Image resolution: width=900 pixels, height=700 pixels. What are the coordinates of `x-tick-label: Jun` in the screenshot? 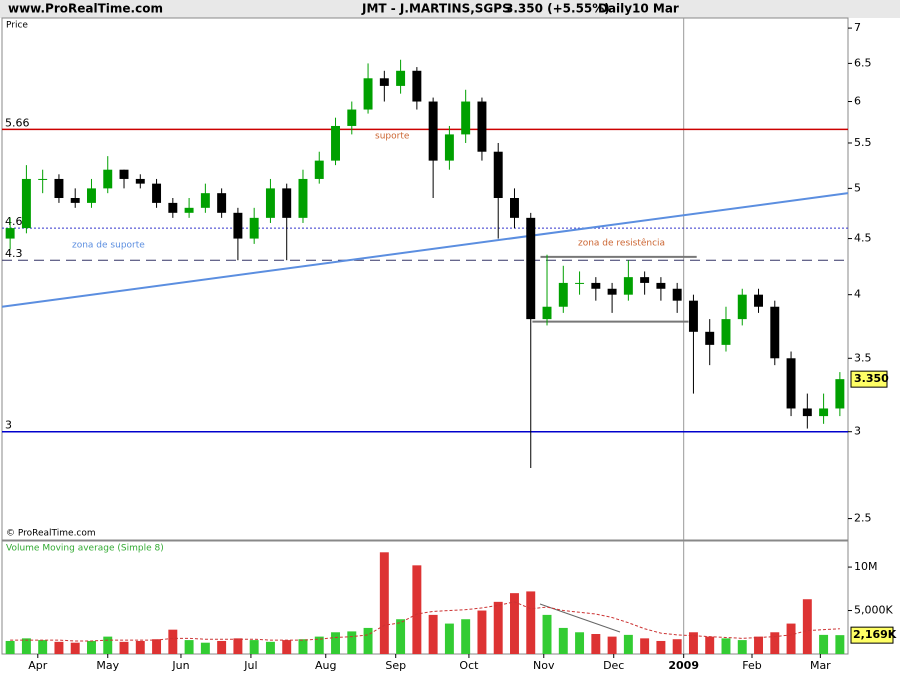 It's located at (180, 665).